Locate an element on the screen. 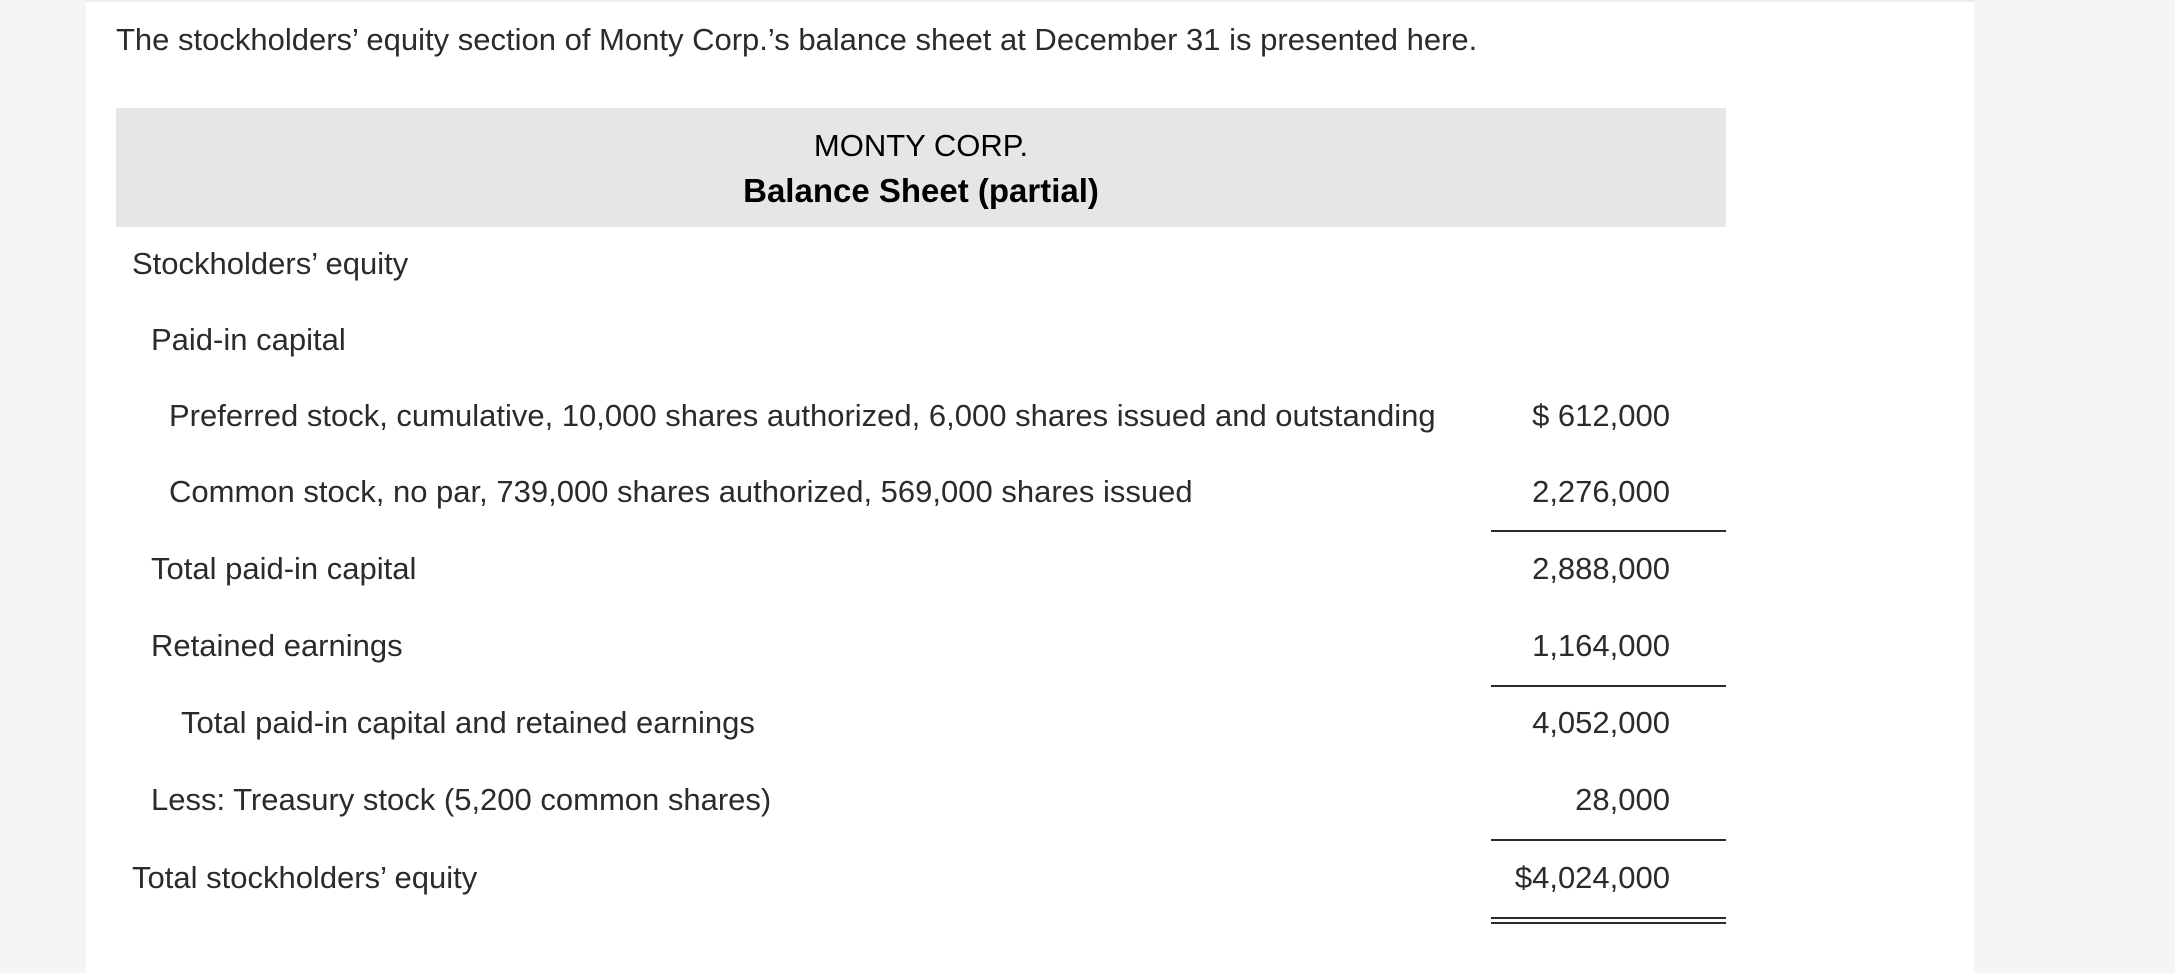  statement-title: Balance Sheet (partial) is located at coordinates (921, 190).